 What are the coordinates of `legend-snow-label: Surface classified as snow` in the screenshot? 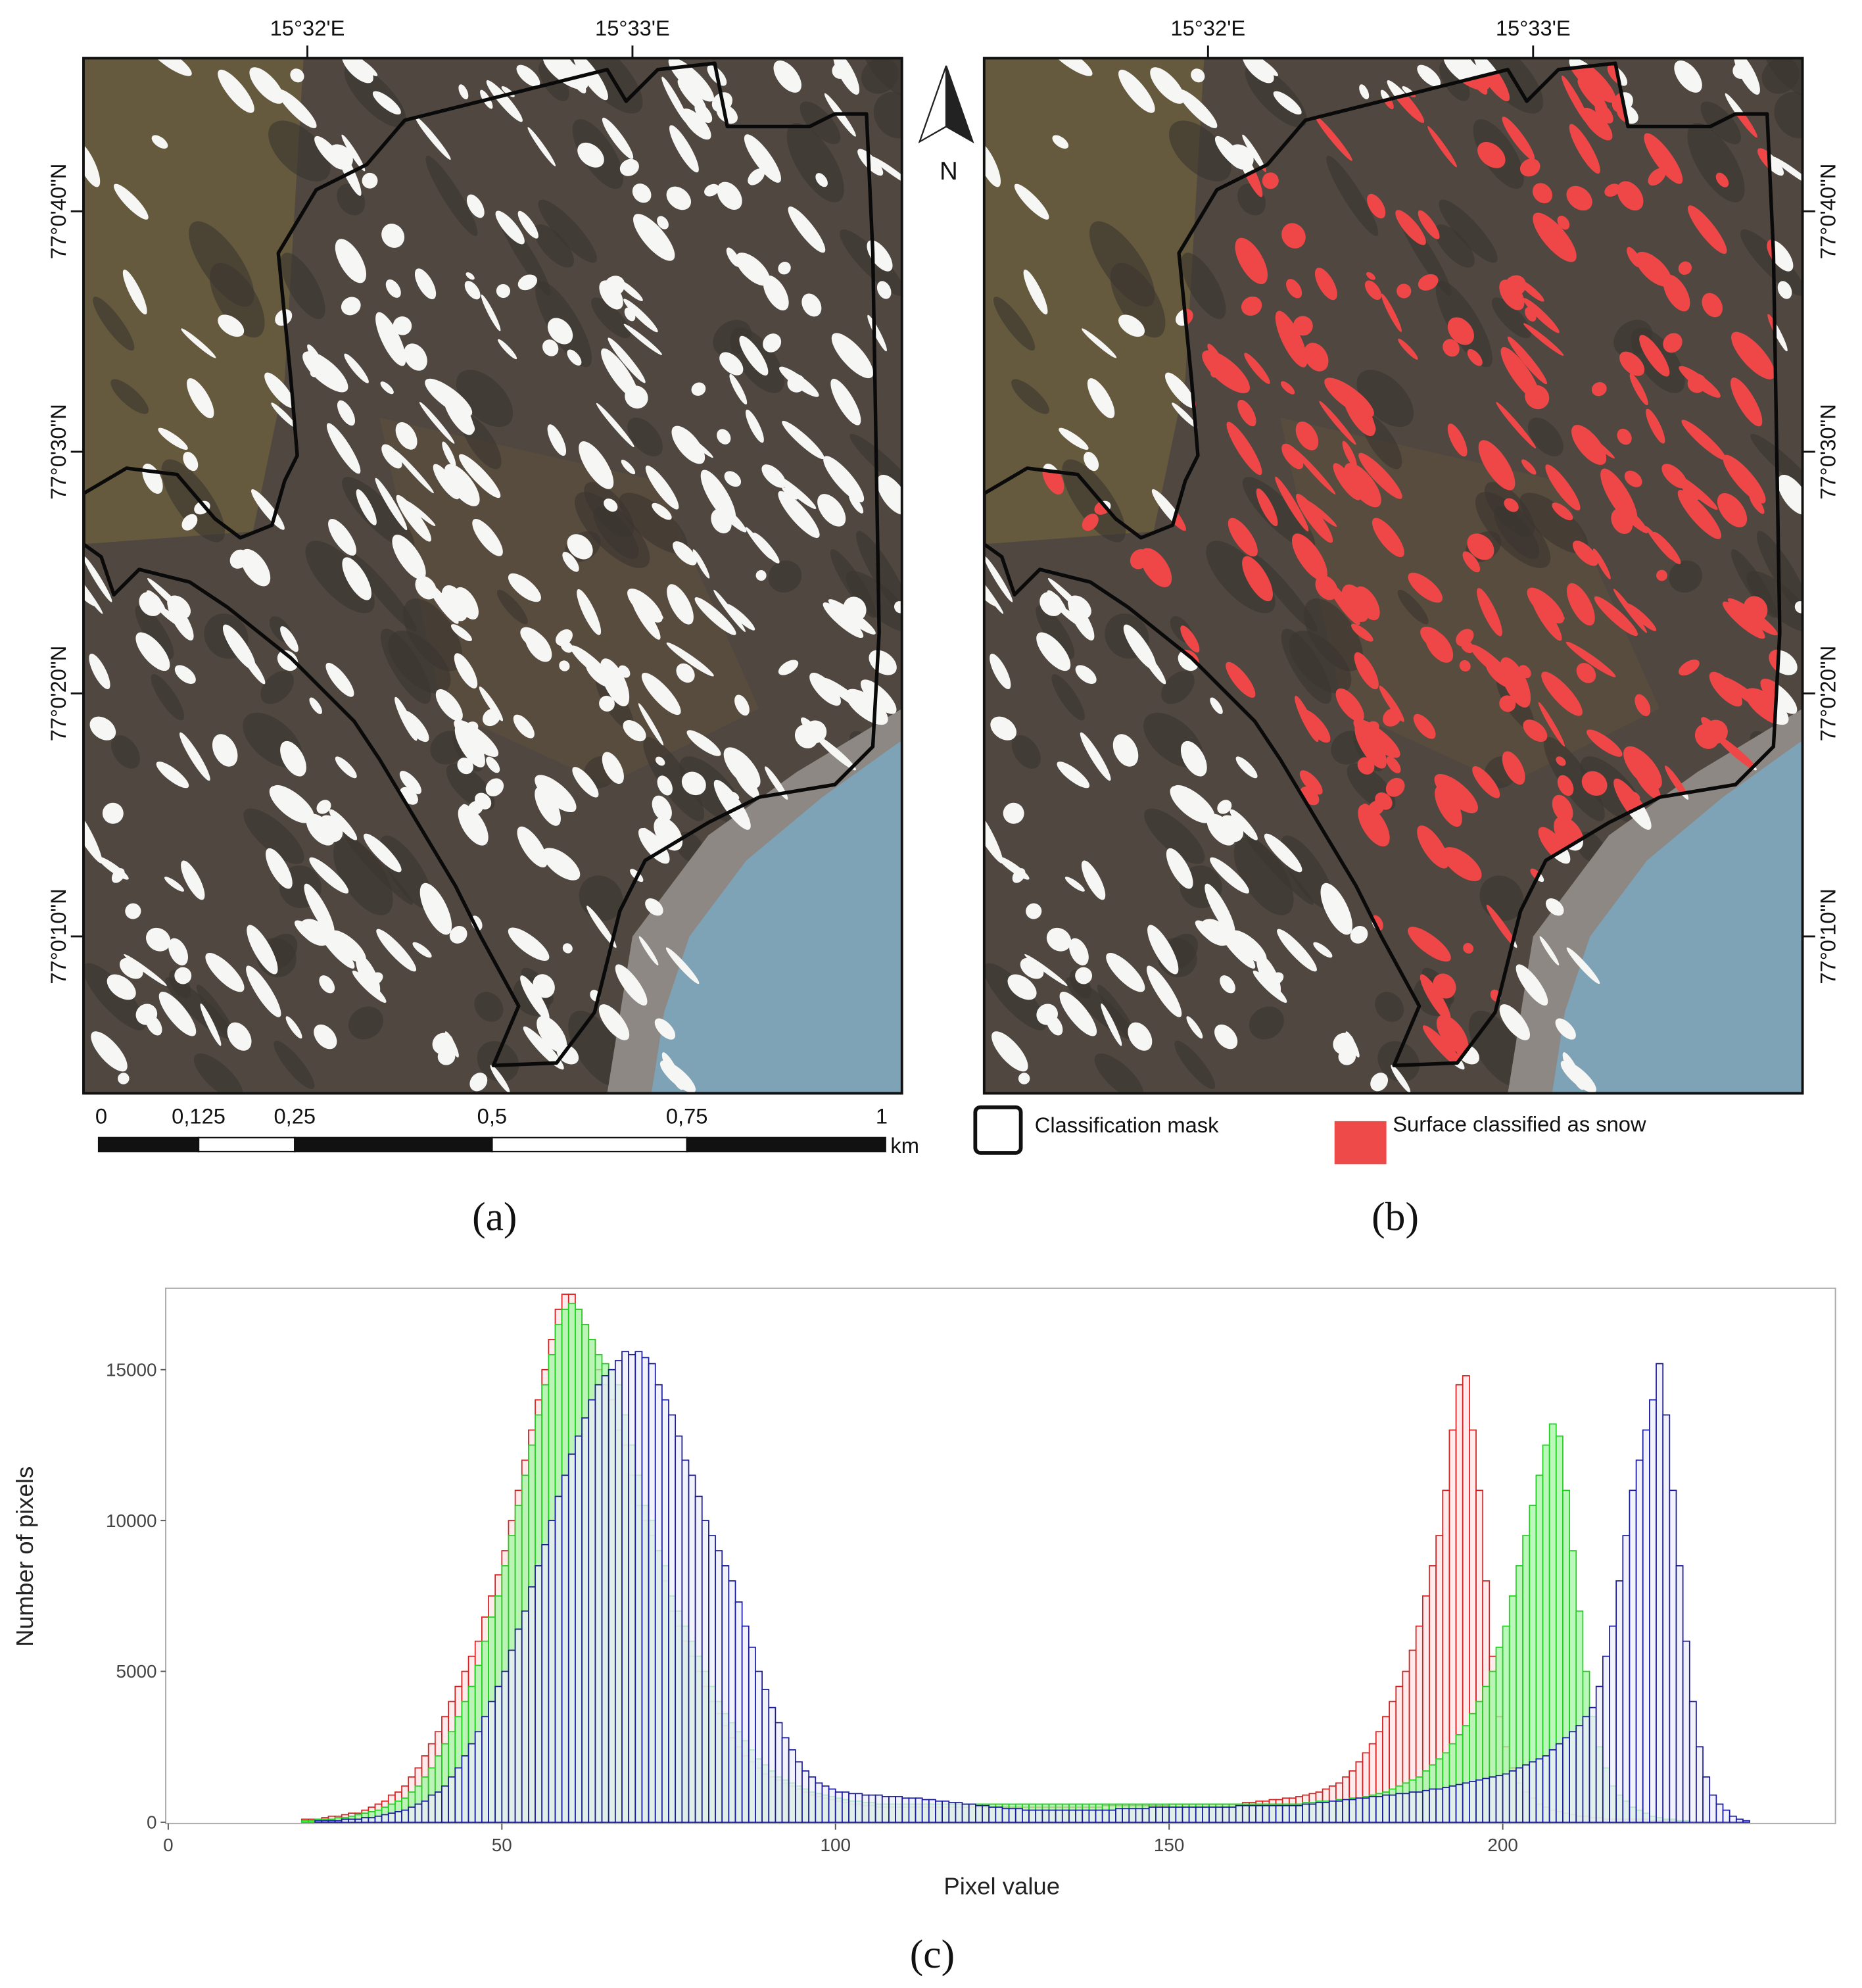 It's located at (1519, 1124).